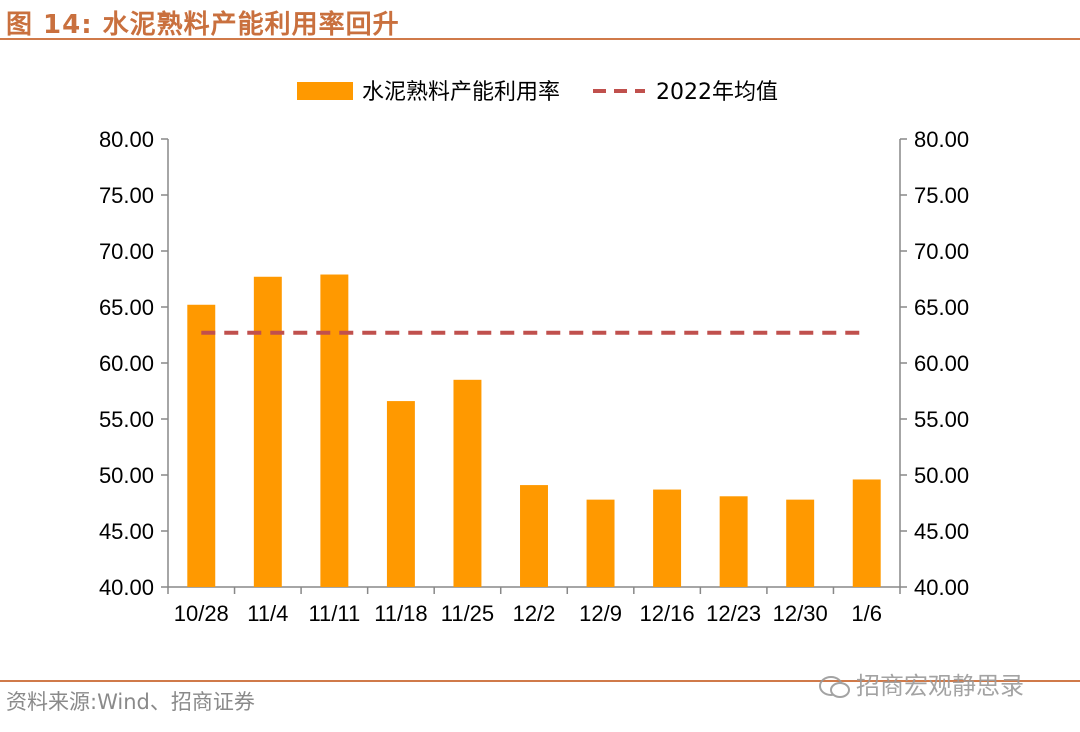  I want to click on x-tick-label: 10/28, so click(201, 613).